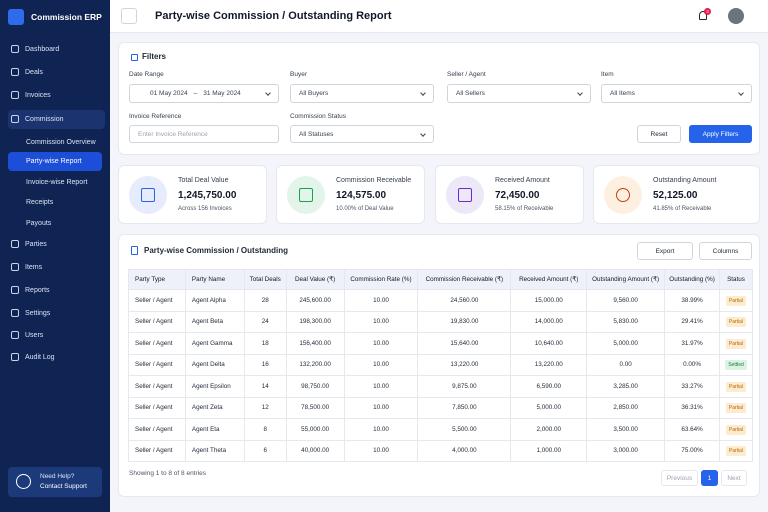  Describe the element at coordinates (692, 279) in the screenshot. I see `column-header: Outstanding (%)` at that location.